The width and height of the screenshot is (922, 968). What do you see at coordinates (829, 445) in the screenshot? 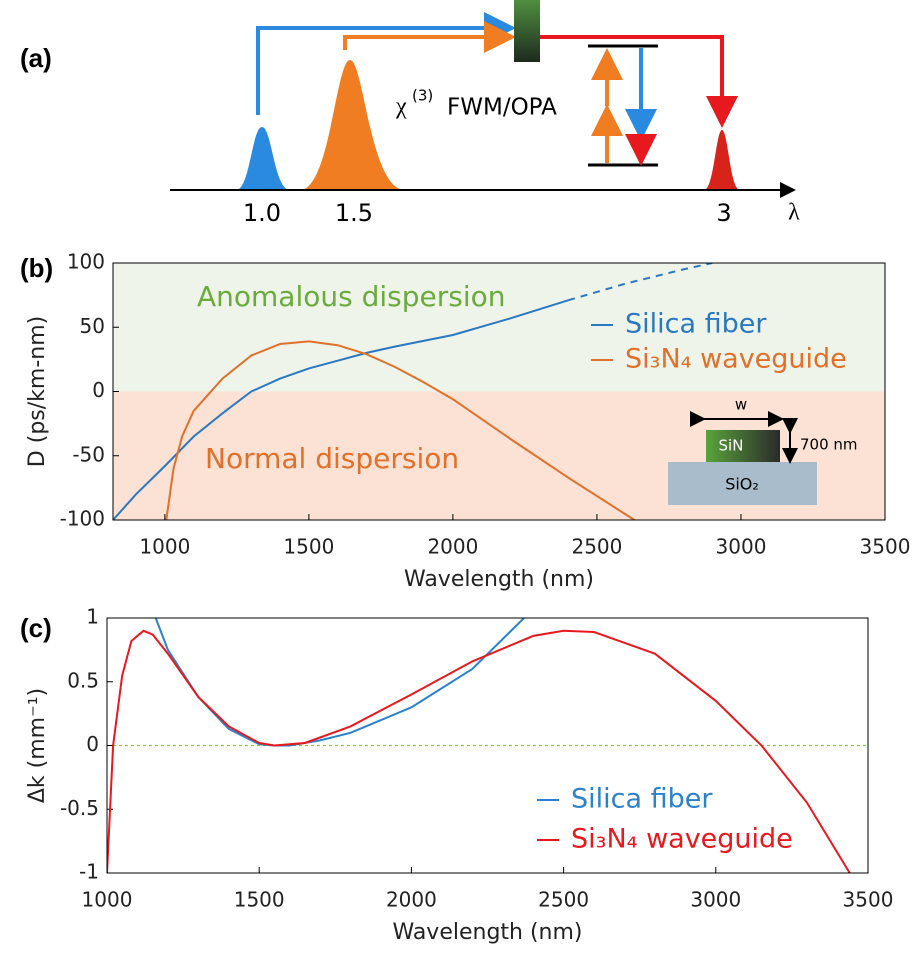
I see `inset-label: 700 nm` at bounding box center [829, 445].